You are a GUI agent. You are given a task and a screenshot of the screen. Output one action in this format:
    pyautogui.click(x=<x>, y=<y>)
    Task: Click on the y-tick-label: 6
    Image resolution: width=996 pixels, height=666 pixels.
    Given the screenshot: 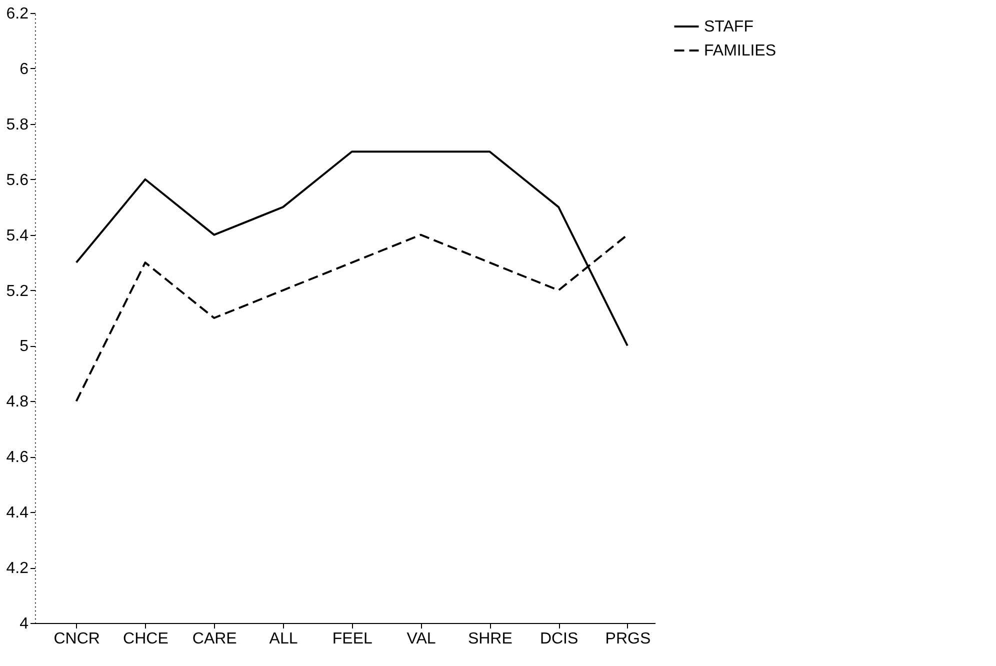 What is the action you would take?
    pyautogui.click(x=24, y=69)
    